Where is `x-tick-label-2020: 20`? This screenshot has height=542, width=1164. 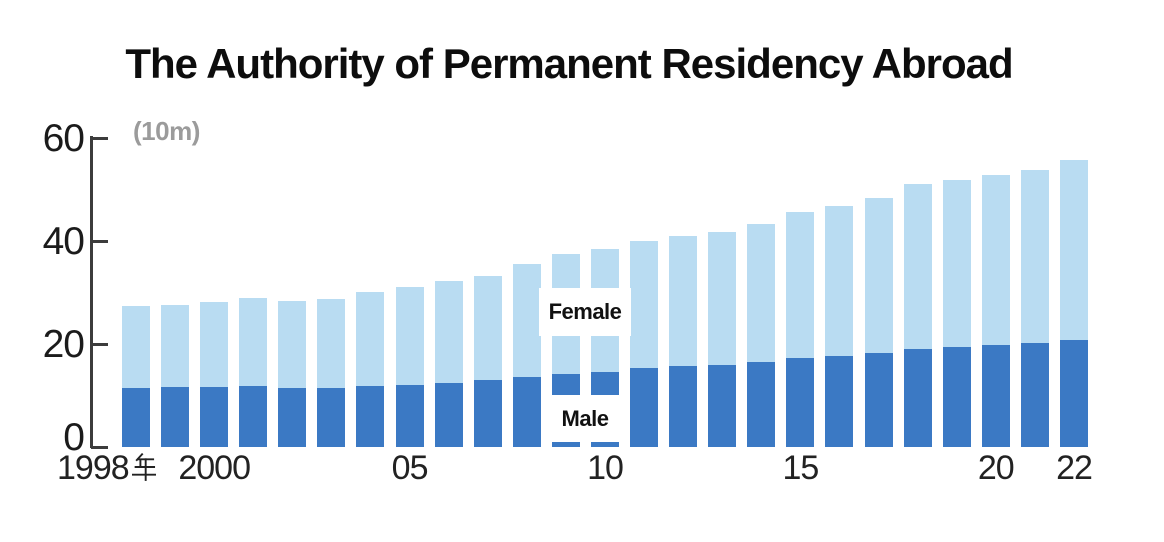 x-tick-label-2020: 20 is located at coordinates (996, 468).